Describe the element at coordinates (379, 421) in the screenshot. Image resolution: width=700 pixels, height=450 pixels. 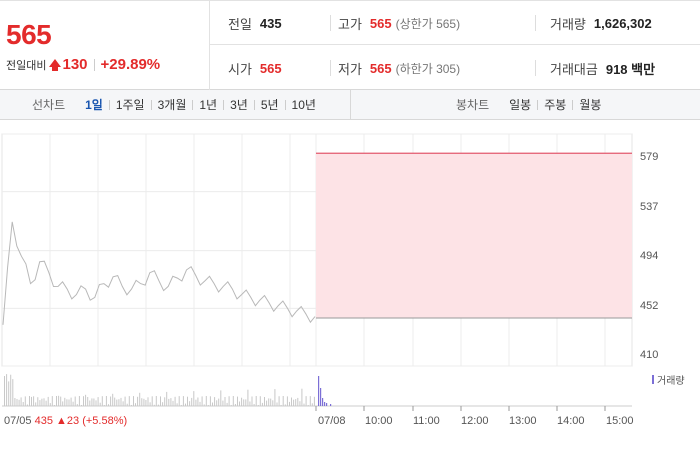
I see `x-tick: 10:00` at that location.